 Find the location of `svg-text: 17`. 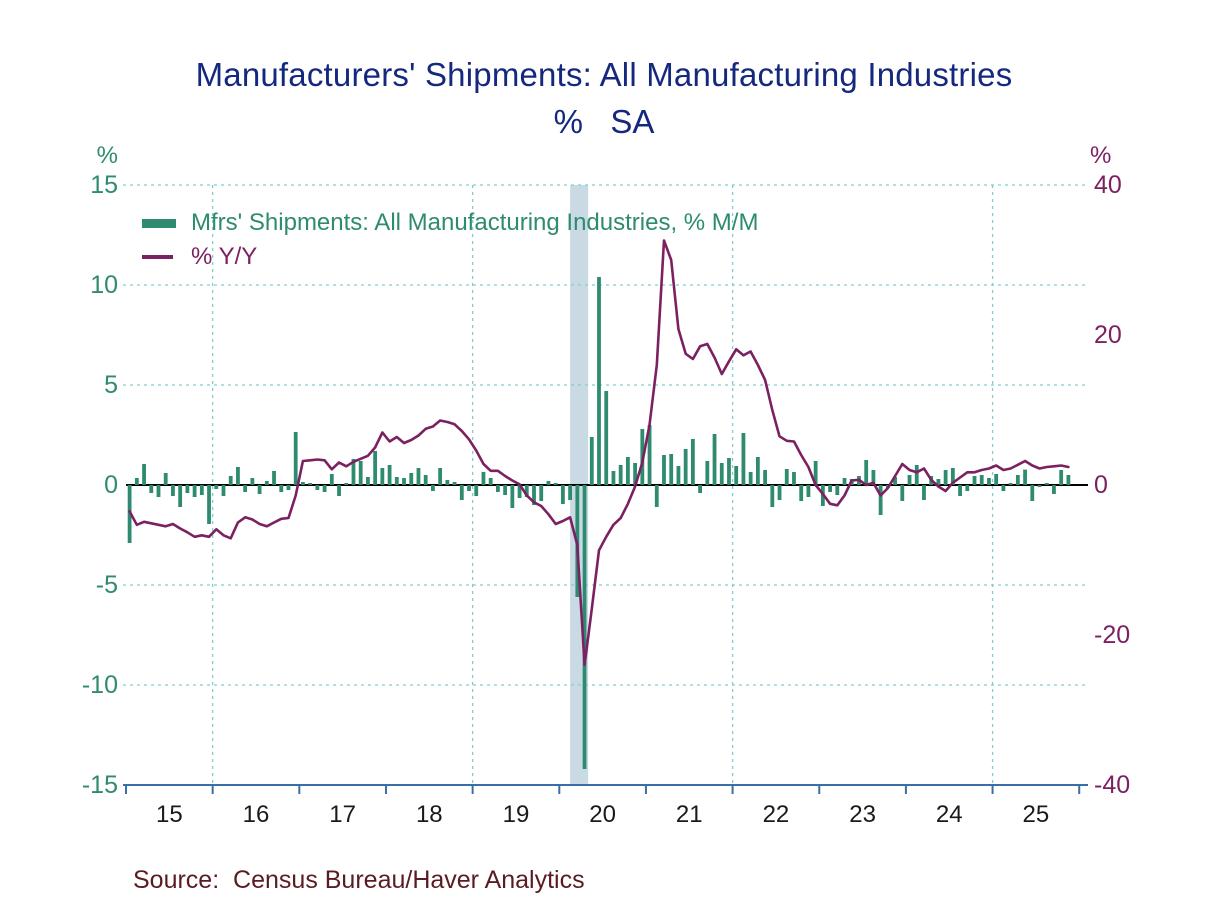

svg-text: 17 is located at coordinates (342, 814).